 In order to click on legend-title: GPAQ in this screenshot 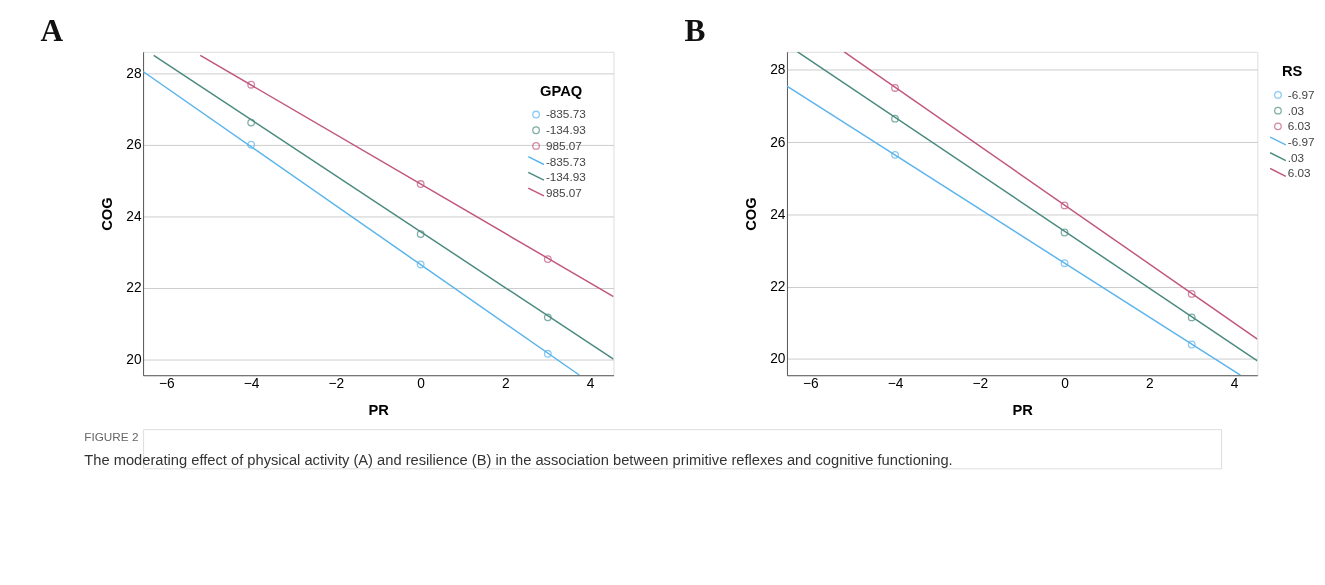, I will do `click(561, 90)`.